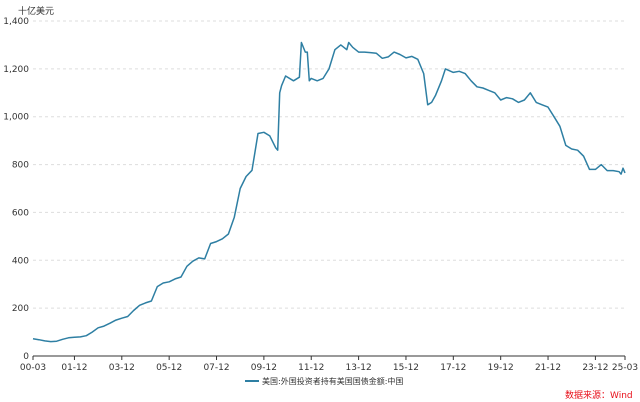 The height and width of the screenshot is (402, 640). What do you see at coordinates (264, 368) in the screenshot?
I see `x-tick-label: 09-12` at bounding box center [264, 368].